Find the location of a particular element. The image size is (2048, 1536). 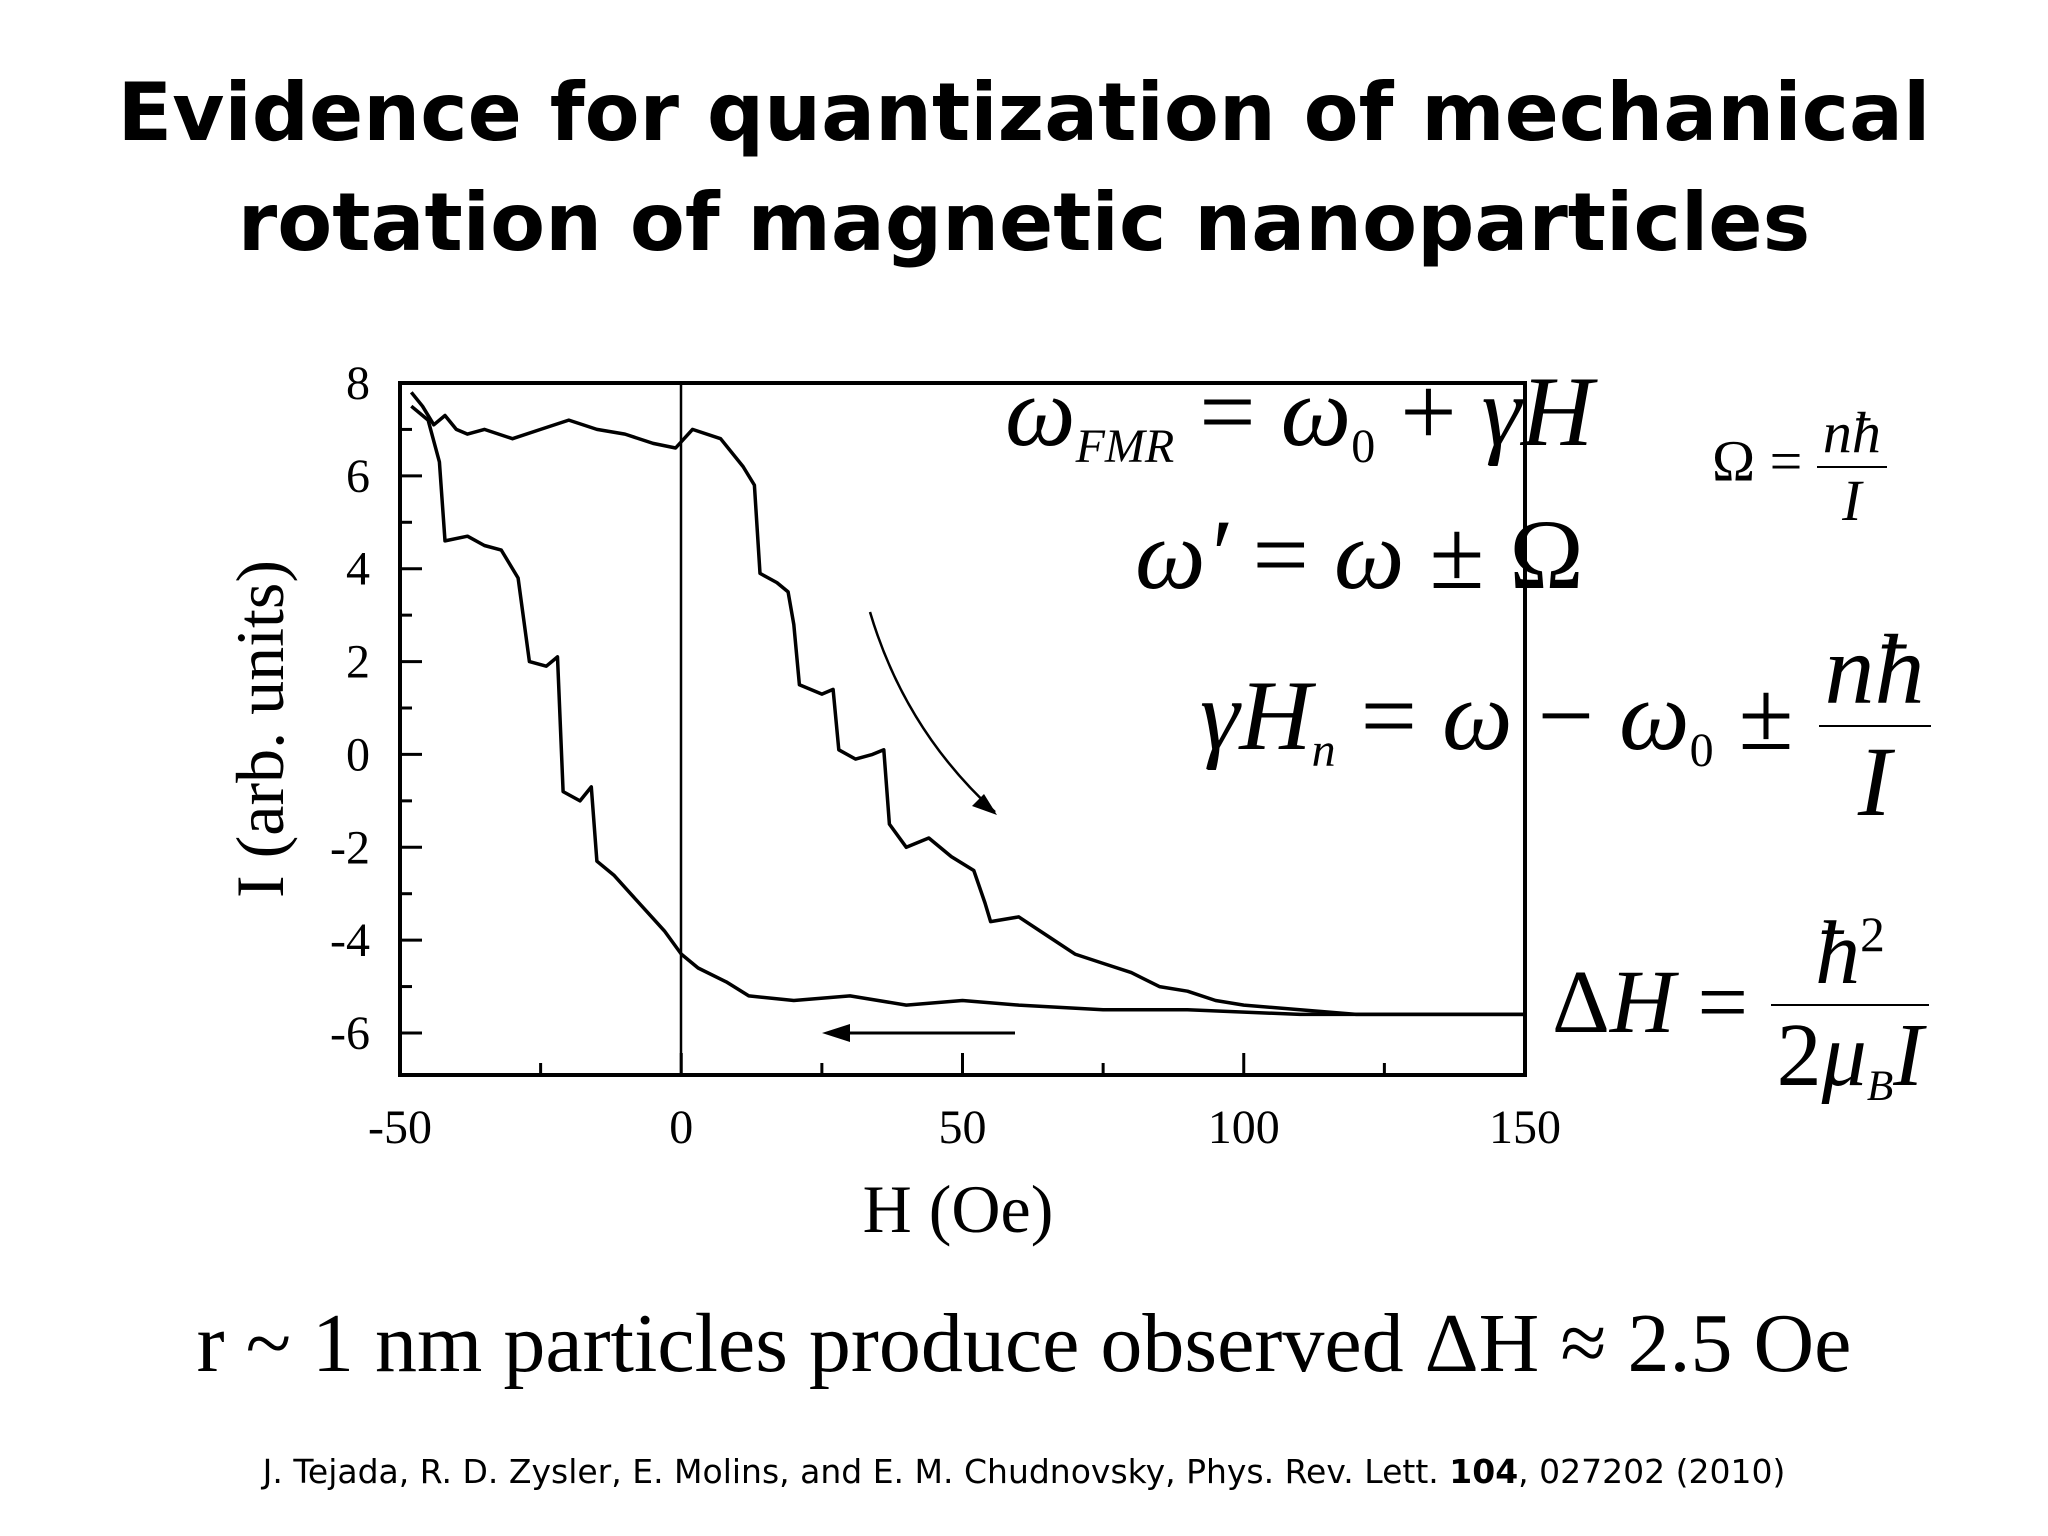

y-axis-label: I (arb. units) is located at coordinates (260, 729).